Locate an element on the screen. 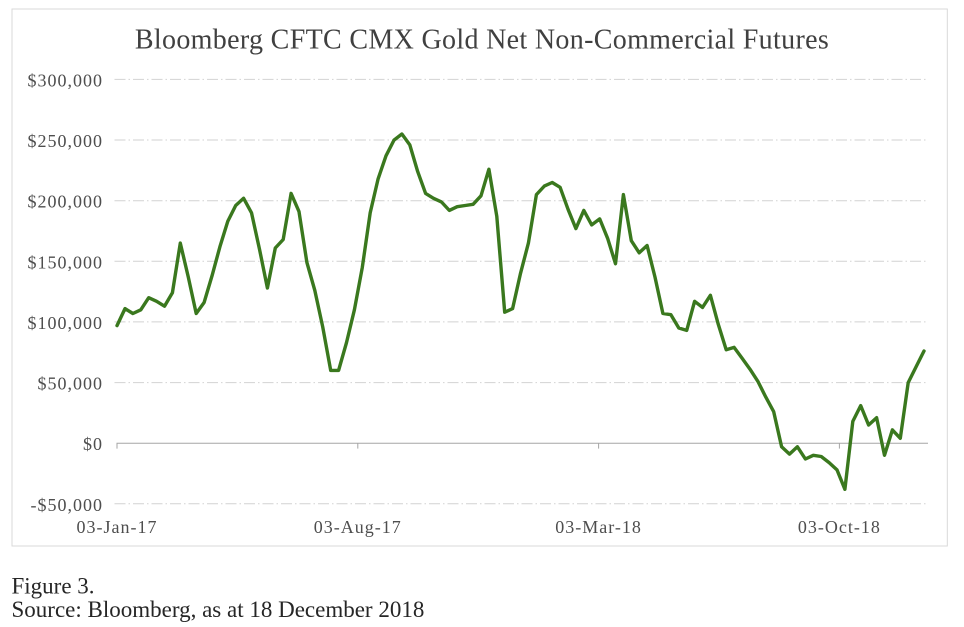 This screenshot has height=627, width=964. svg-text: $0 is located at coordinates (93, 444).